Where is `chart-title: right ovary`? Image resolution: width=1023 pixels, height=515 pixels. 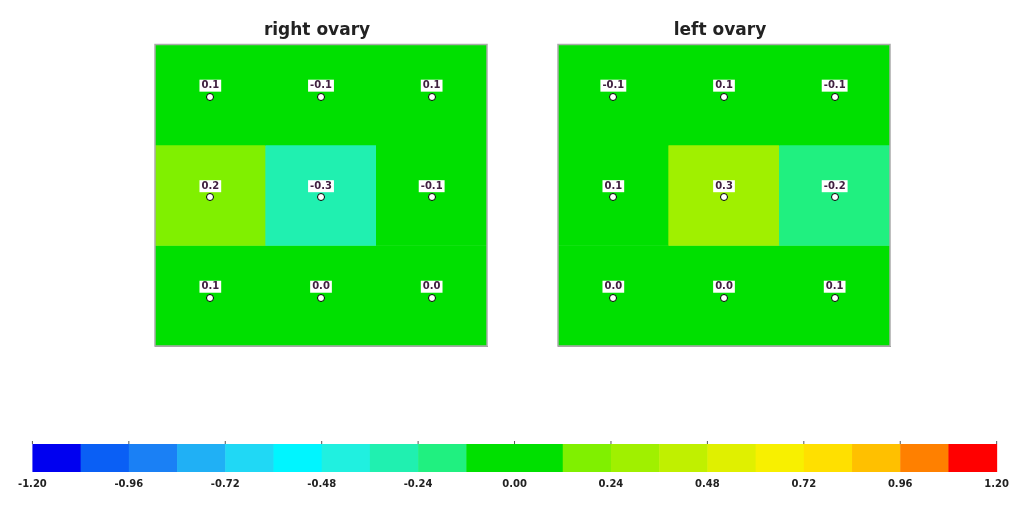
chart-title: right ovary is located at coordinates (317, 28).